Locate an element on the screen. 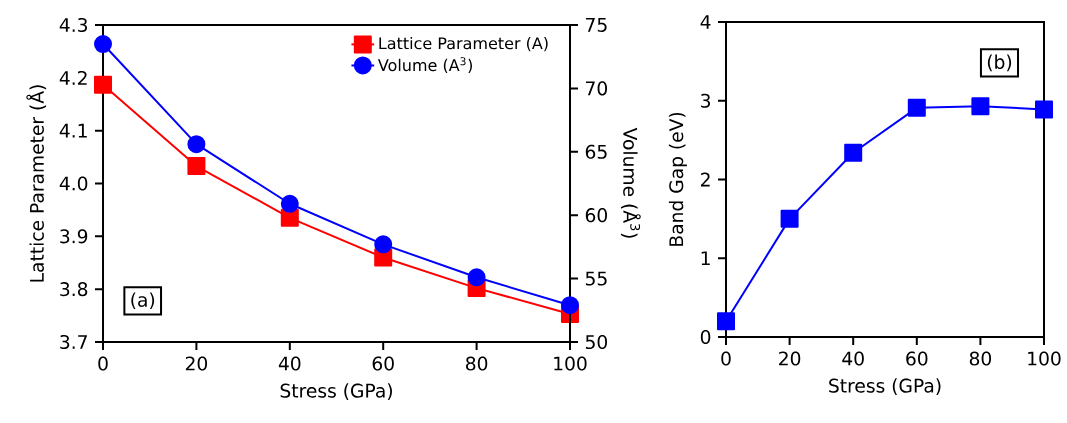 The height and width of the screenshot is (423, 1067). annotation: (a) is located at coordinates (143, 301).